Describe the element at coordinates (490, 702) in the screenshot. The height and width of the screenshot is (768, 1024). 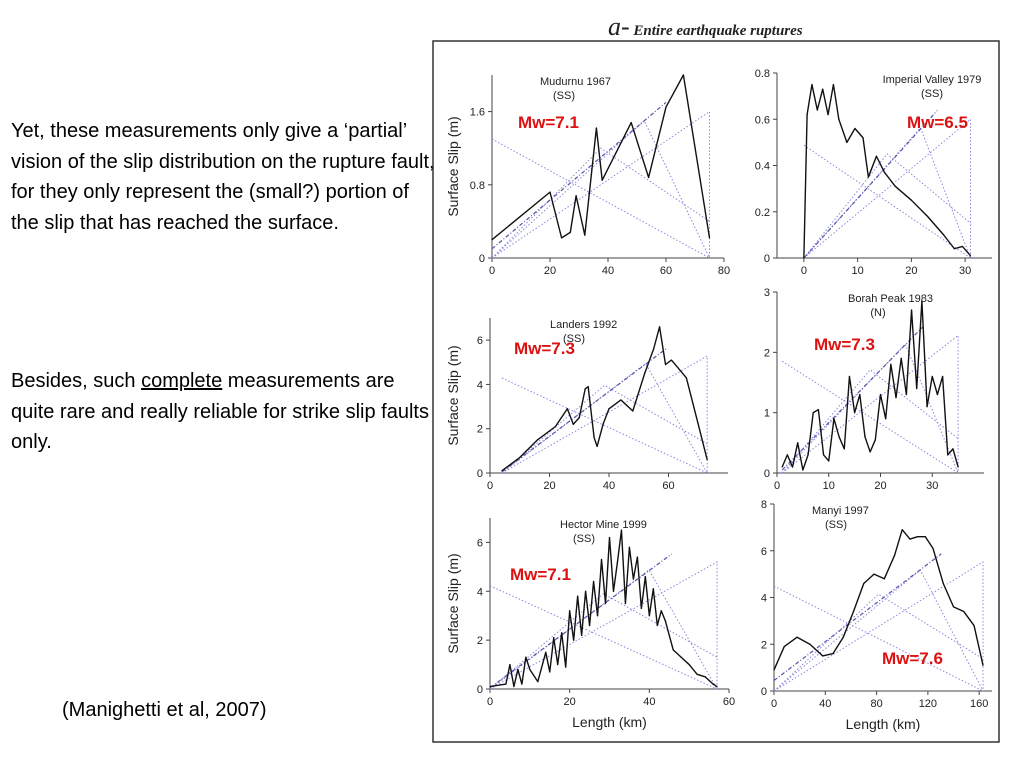
I see `x-tick-label: 0` at that location.